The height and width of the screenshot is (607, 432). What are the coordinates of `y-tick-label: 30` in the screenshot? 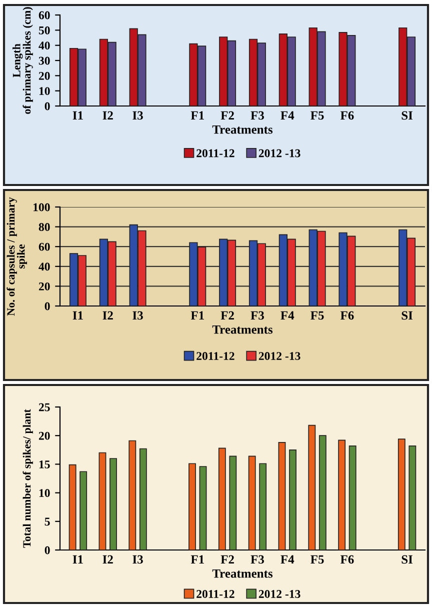 It's located at (44, 60).